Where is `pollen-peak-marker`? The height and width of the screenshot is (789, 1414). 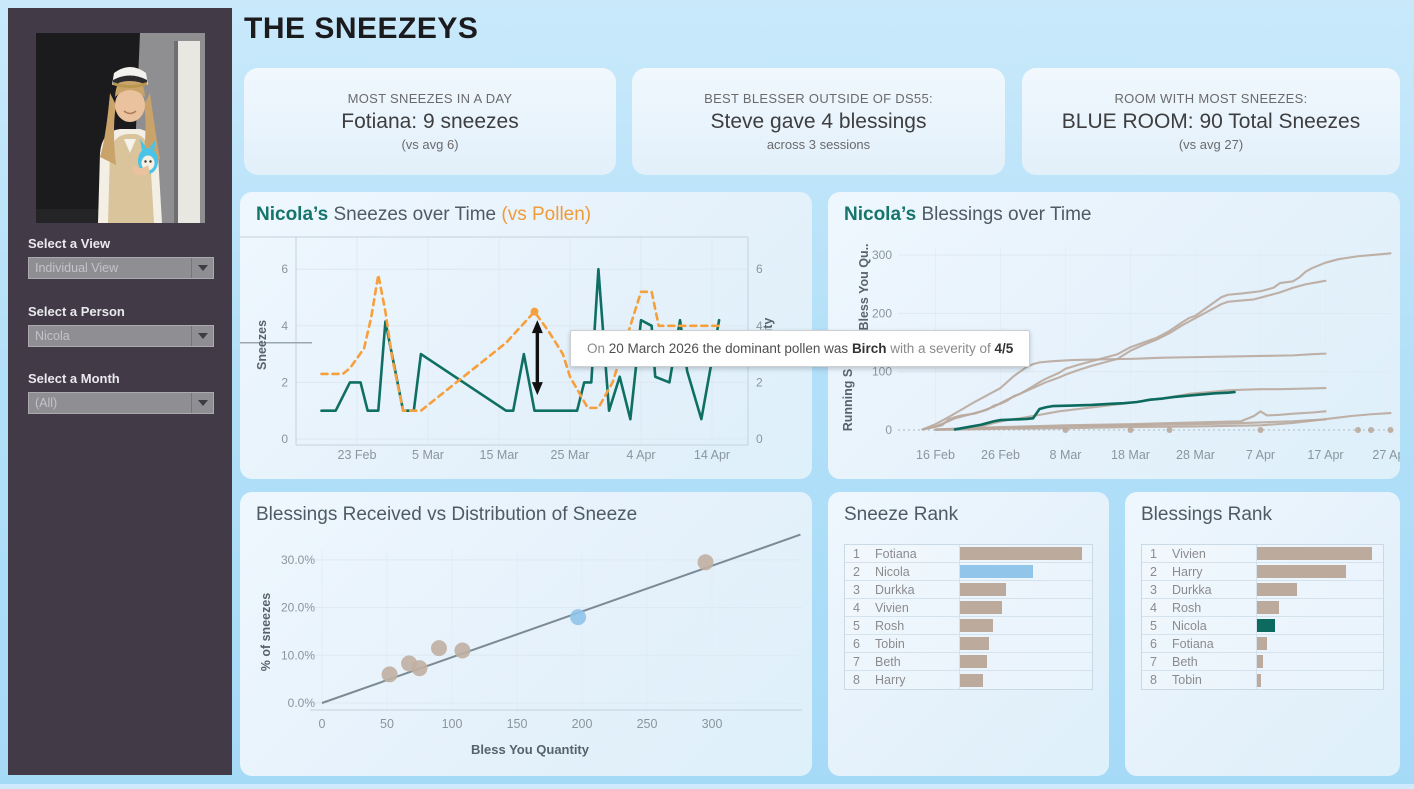
pollen-peak-marker is located at coordinates (534, 311).